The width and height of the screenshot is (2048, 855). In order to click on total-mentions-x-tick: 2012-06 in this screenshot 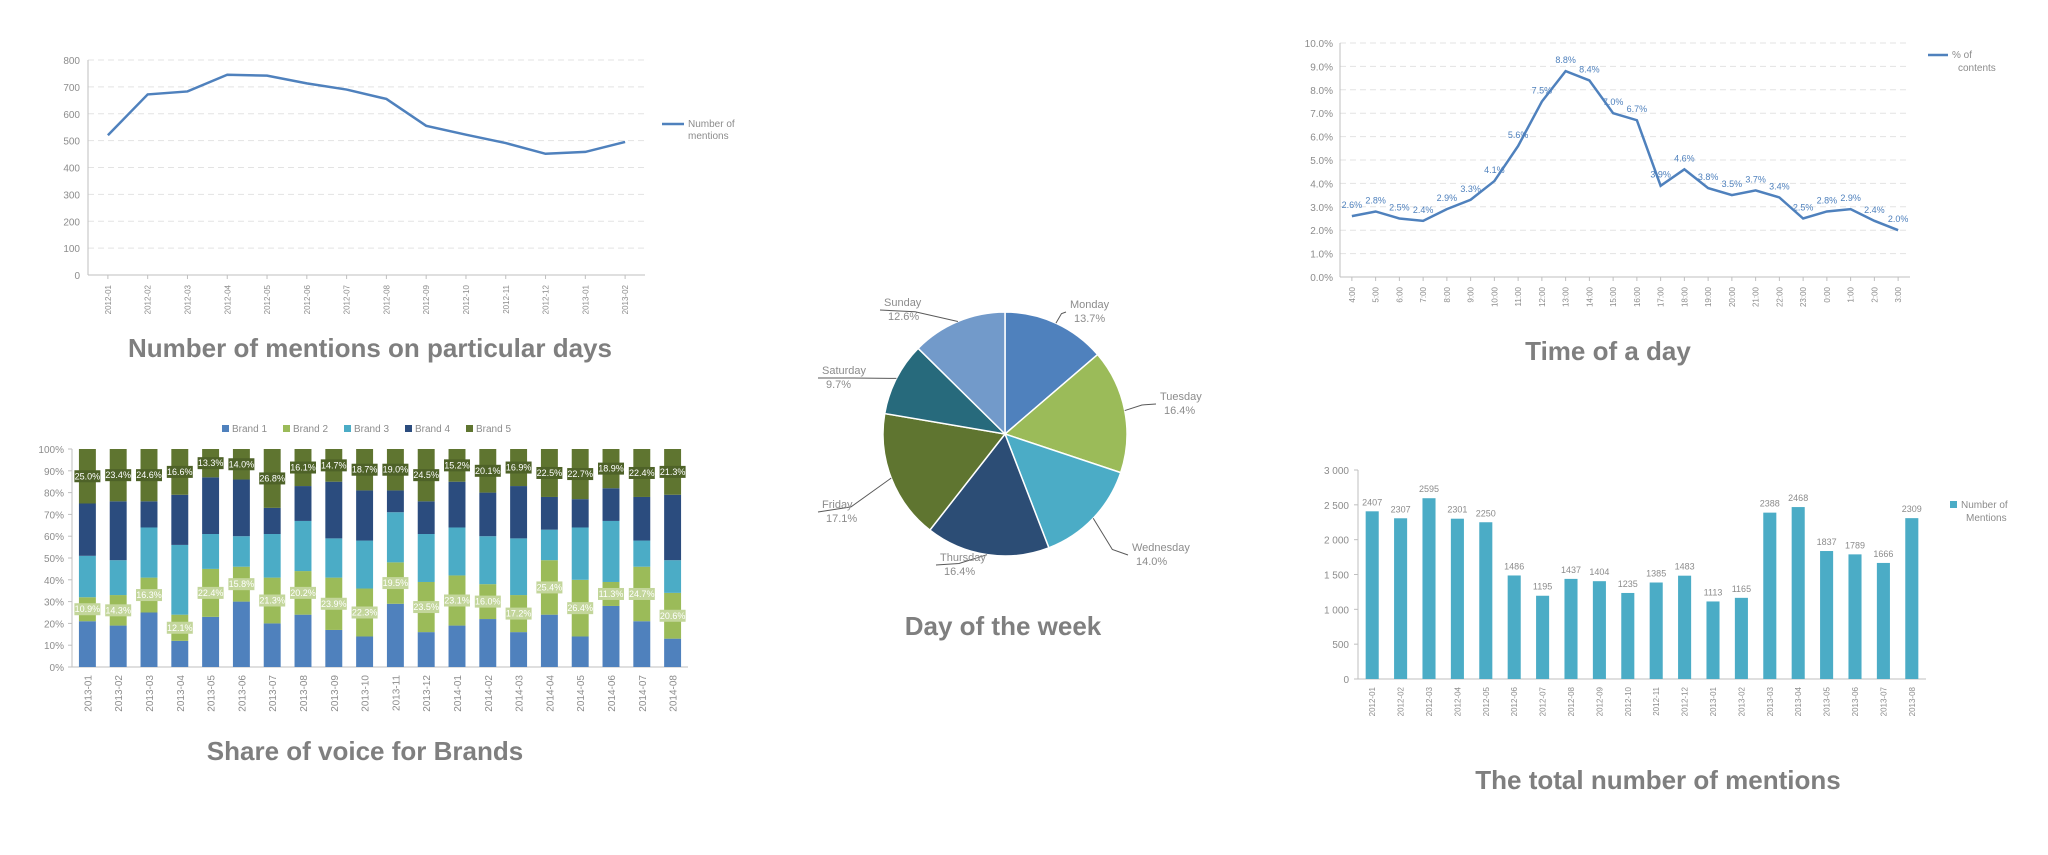, I will do `click(1514, 701)`.